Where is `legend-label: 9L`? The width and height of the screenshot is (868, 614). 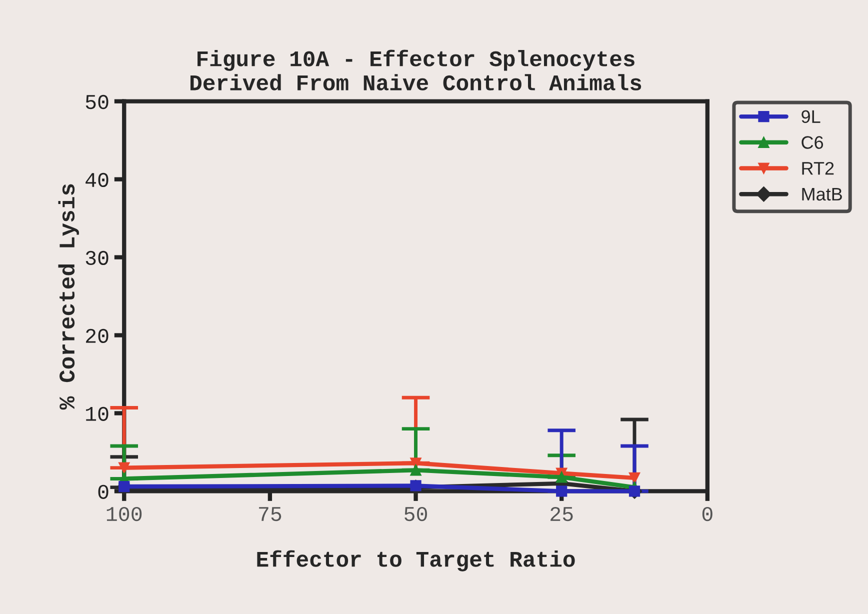 legend-label: 9L is located at coordinates (811, 117).